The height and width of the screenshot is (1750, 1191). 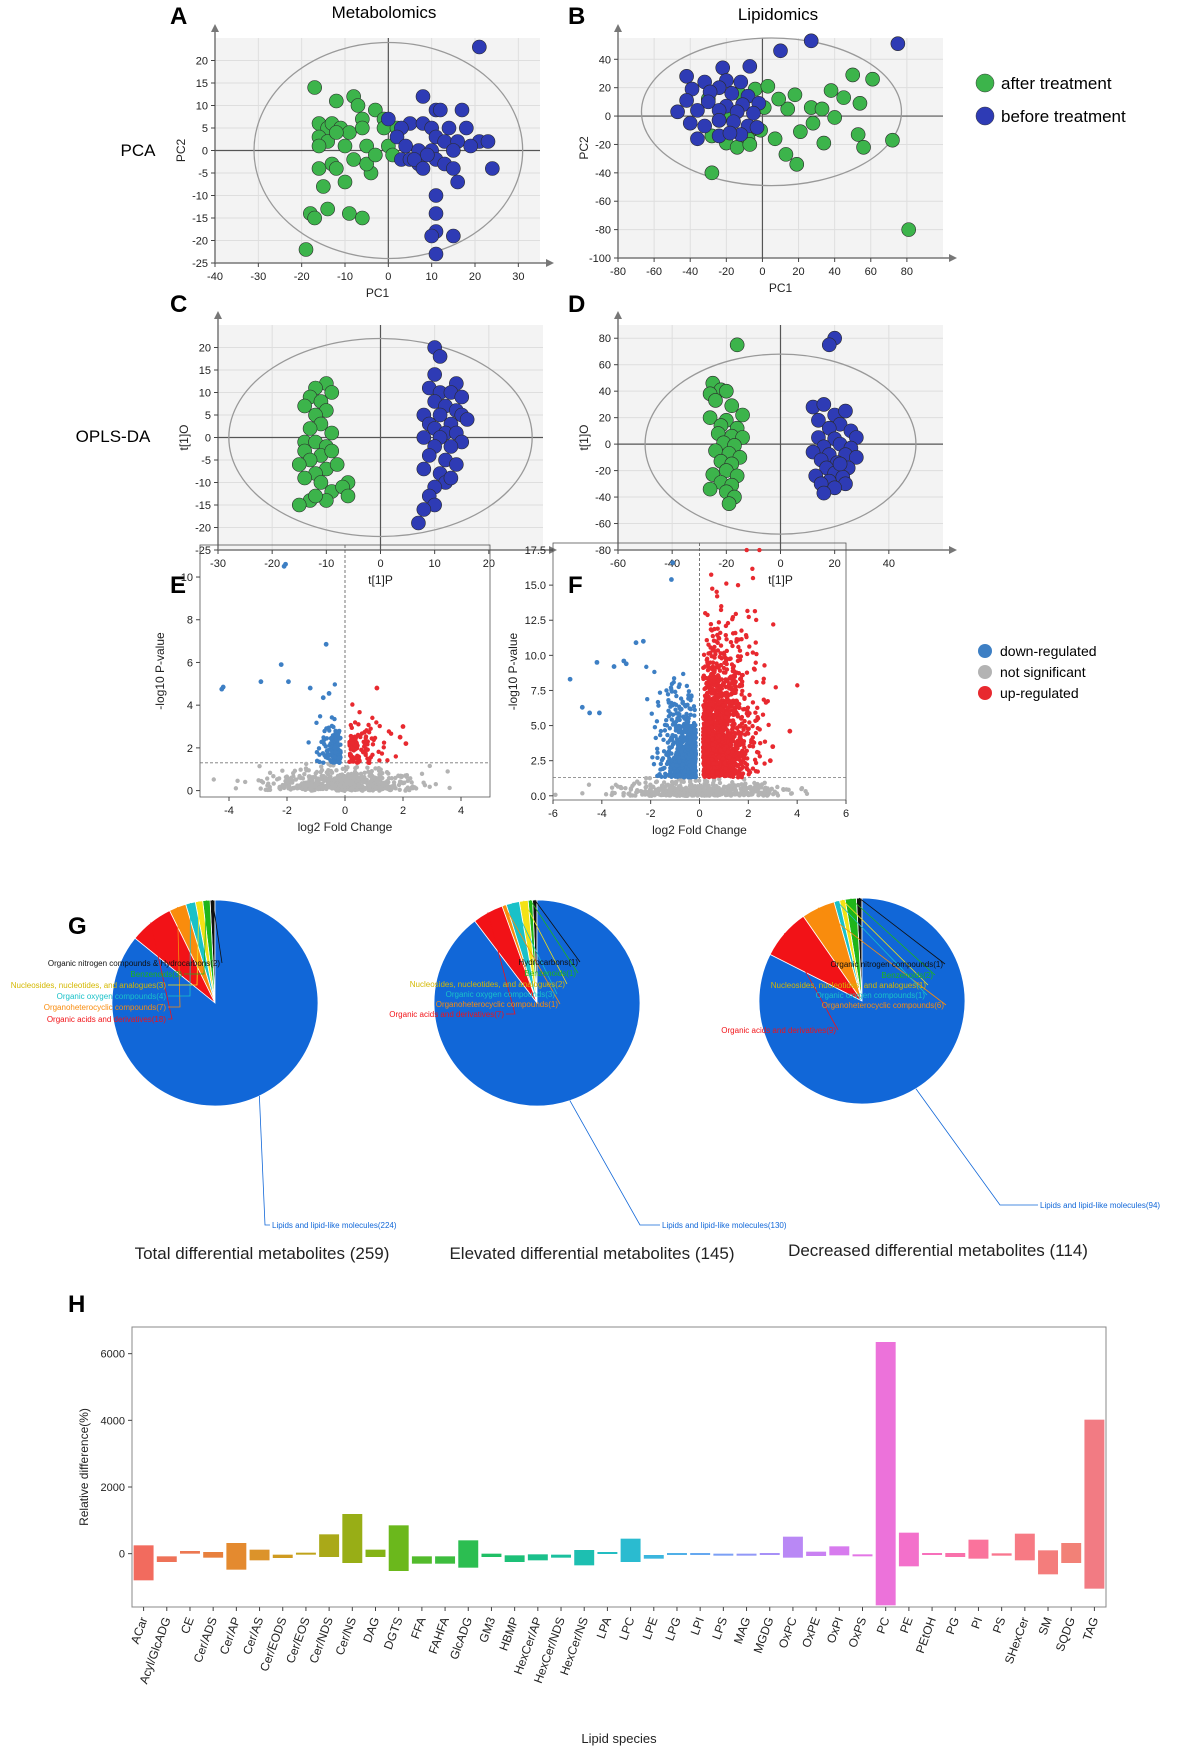 I want to click on y-tick-label: -40, so click(x=603, y=174).